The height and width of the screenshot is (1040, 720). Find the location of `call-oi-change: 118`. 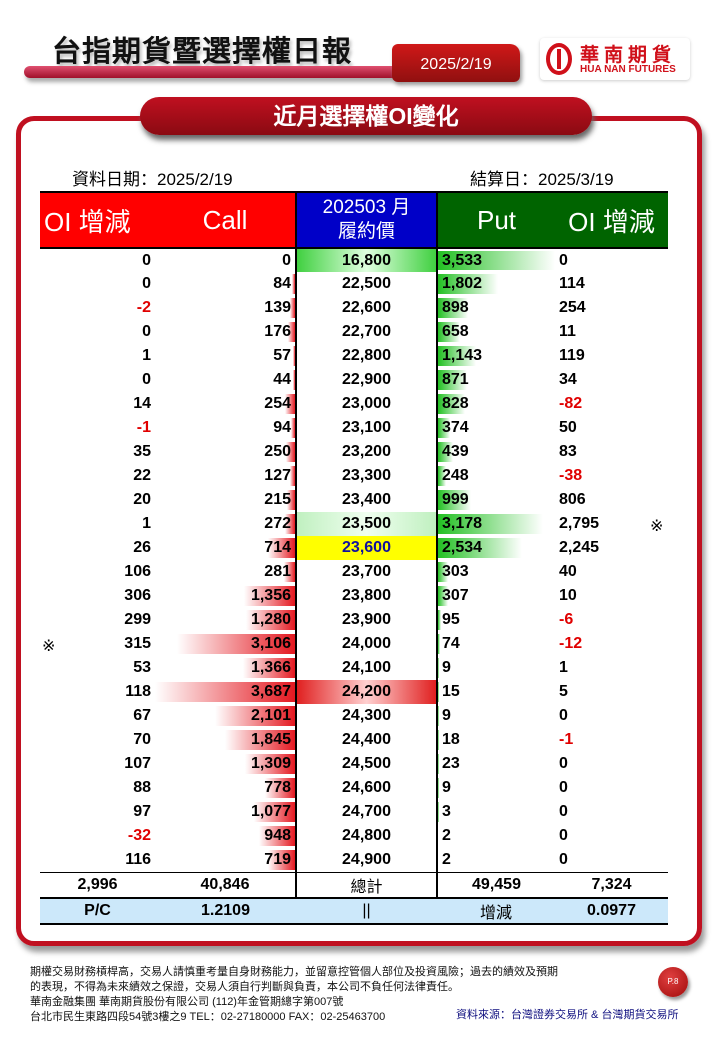

call-oi-change: 118 is located at coordinates (138, 691).